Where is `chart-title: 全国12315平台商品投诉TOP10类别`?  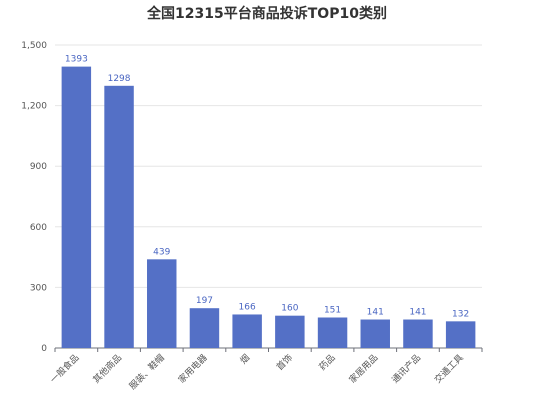
chart-title: 全国12315平台商品投诉TOP10类别 is located at coordinates (266, 13).